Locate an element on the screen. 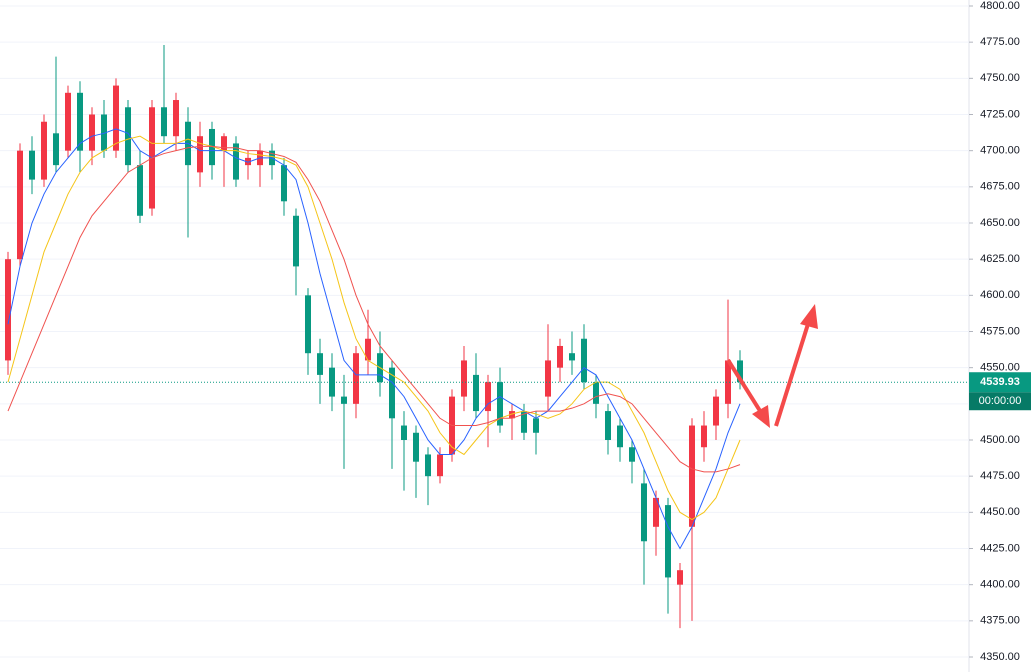  arrow-down-shaft is located at coordinates (745, 387).